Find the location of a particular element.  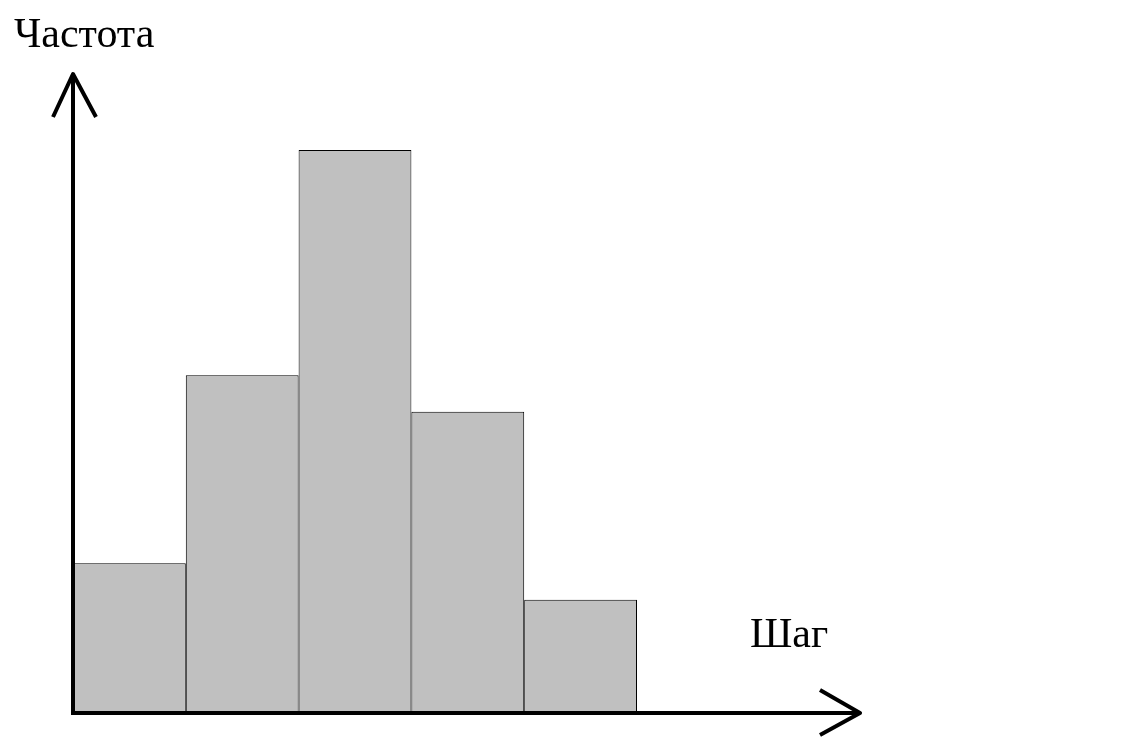

x-axis-title: Шаг is located at coordinates (789, 633).